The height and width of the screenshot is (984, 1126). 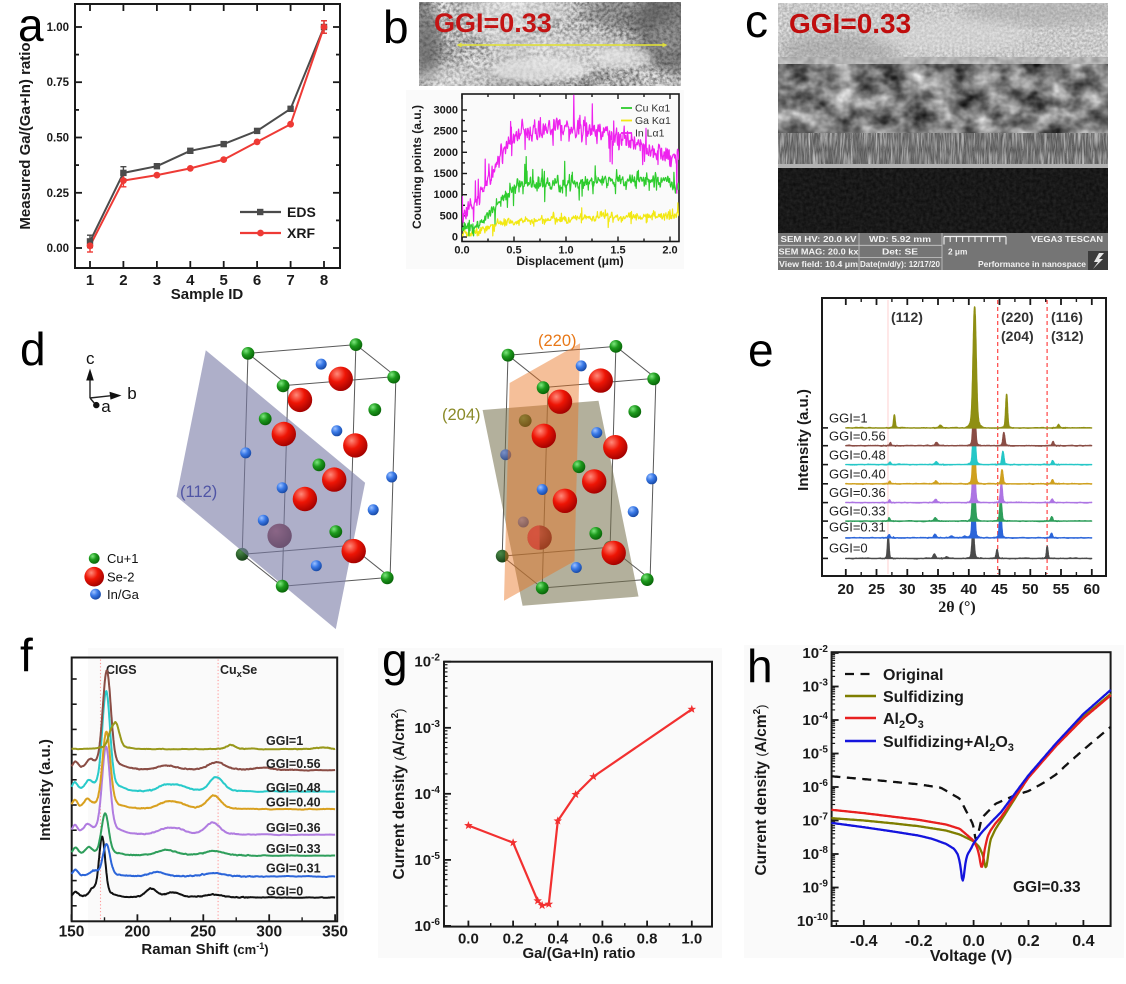 What do you see at coordinates (818, 264) in the screenshot?
I see `svg-text: View field: 10.4 μm` at bounding box center [818, 264].